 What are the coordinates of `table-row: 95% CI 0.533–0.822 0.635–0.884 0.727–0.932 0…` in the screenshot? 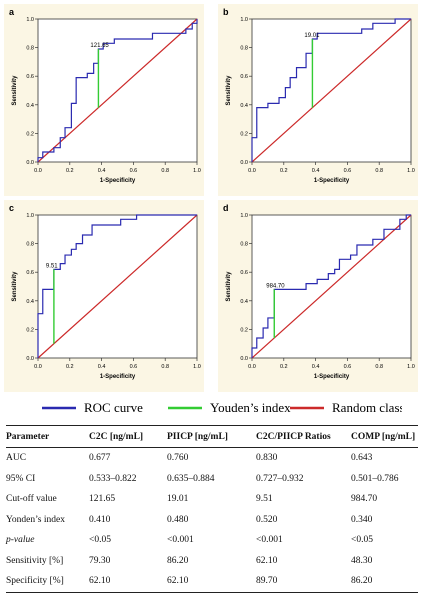 It's located at (212, 479).